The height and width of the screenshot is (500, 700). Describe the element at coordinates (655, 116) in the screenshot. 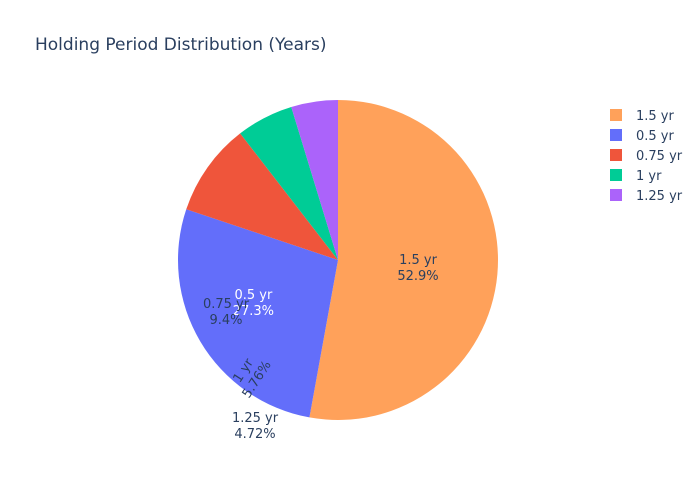

I see `legend-label: 1.5 yr` at that location.